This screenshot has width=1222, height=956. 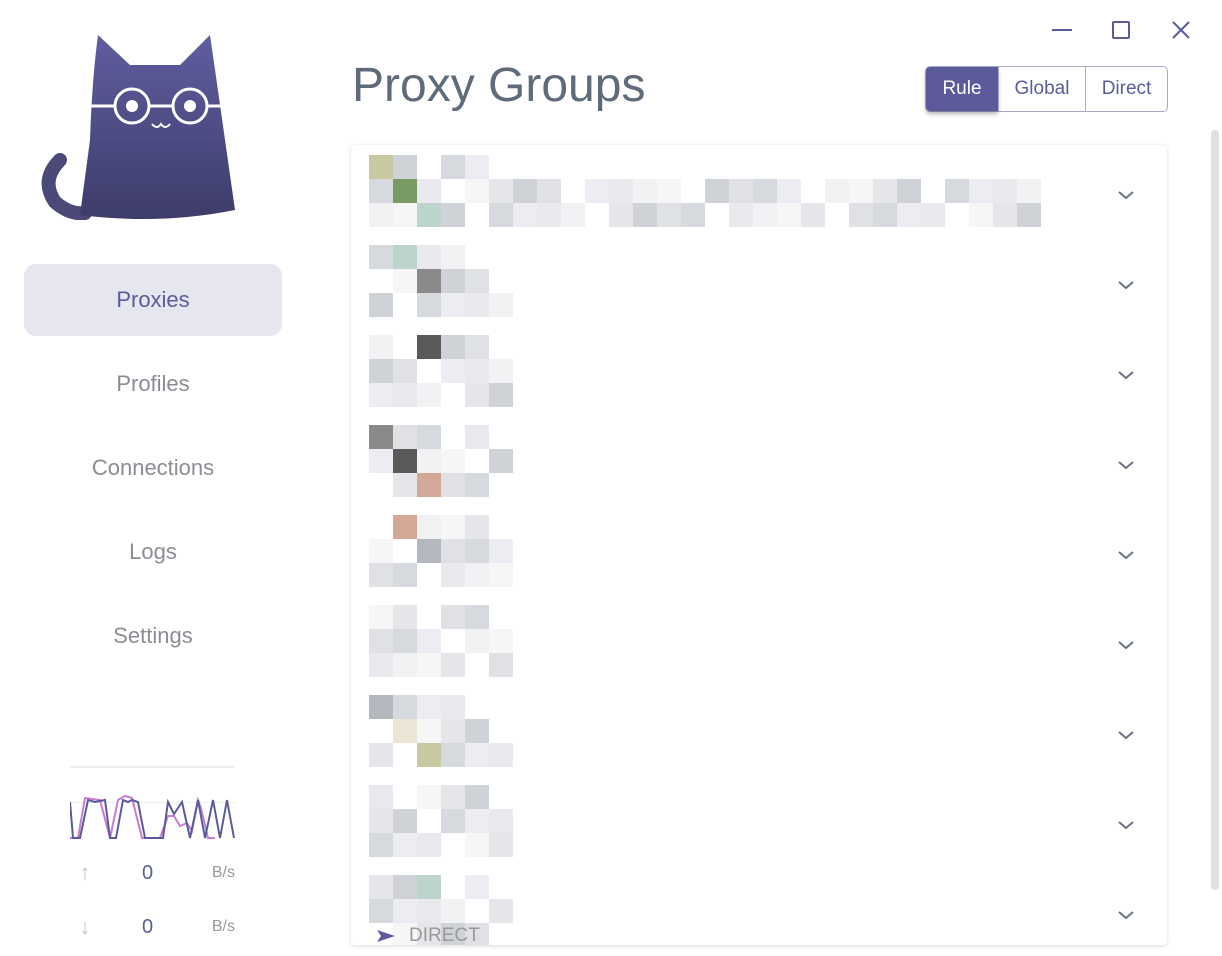 What do you see at coordinates (152, 767) in the screenshot?
I see `divider` at bounding box center [152, 767].